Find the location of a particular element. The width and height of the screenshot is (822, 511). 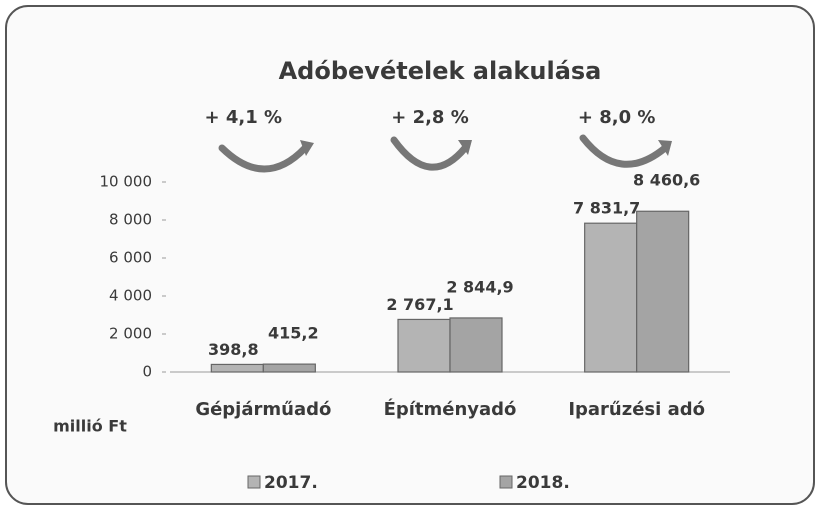

chart-title: Adóbevételek alakulása is located at coordinates (440, 71).